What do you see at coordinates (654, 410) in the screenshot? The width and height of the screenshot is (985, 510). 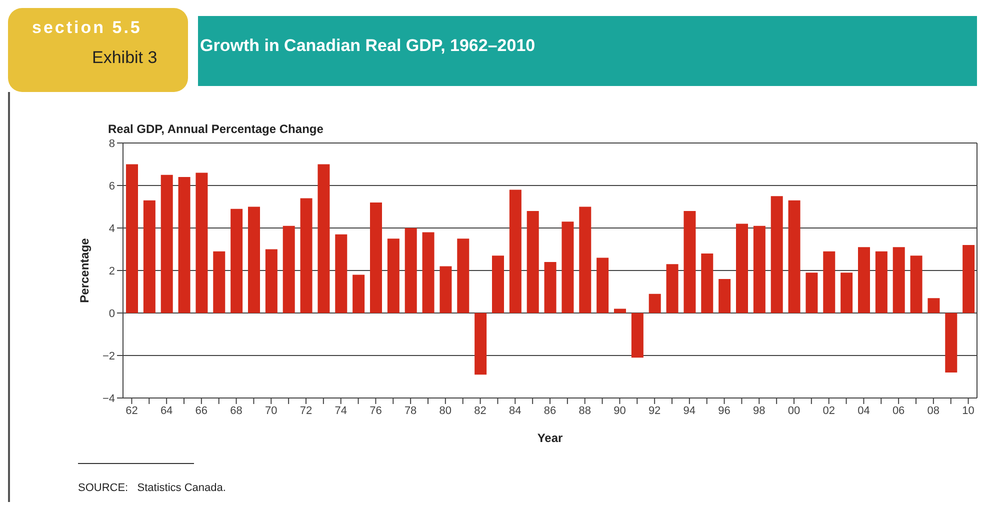 I see `x-tick-label: 92` at bounding box center [654, 410].